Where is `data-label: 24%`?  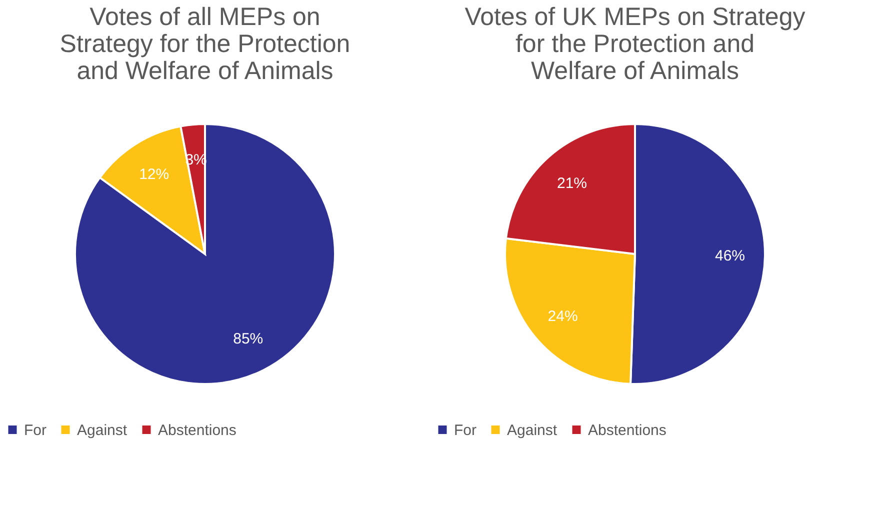 data-label: 24% is located at coordinates (563, 316).